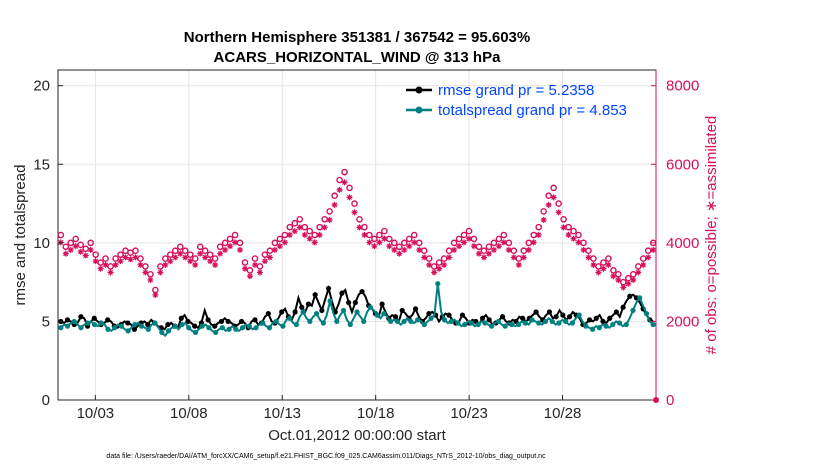 This screenshot has width=830, height=470. What do you see at coordinates (711, 235) in the screenshot?
I see `right-axis-label: # of obs: o=possible; ∗=assimilated` at bounding box center [711, 235].